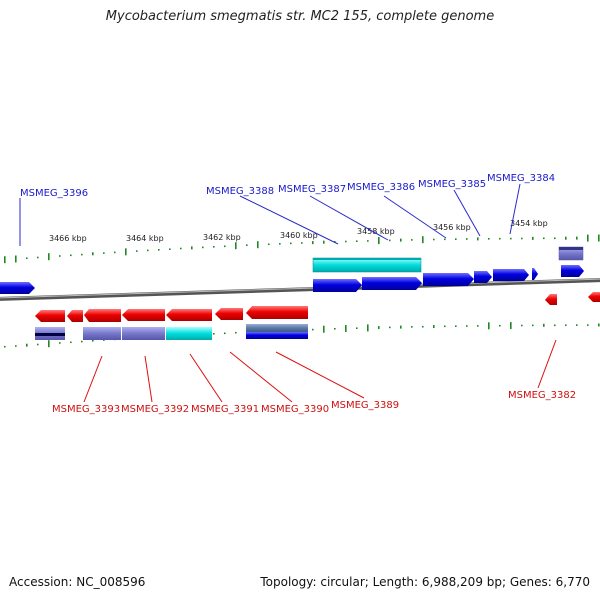  I want to click on scale-tick-label: 3466 kbp, so click(68, 238).